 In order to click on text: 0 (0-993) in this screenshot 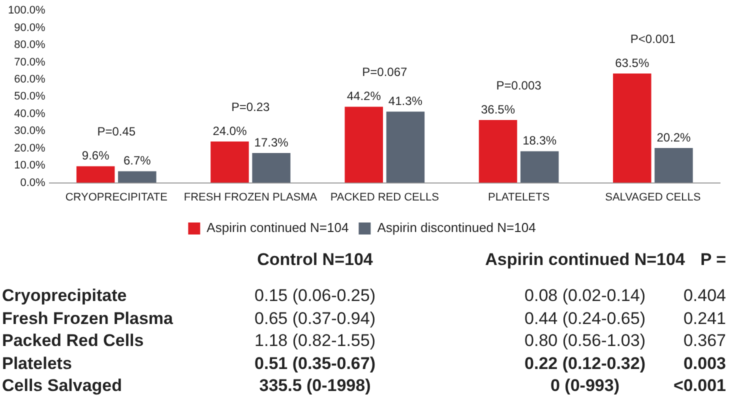, I will do `click(585, 386)`.